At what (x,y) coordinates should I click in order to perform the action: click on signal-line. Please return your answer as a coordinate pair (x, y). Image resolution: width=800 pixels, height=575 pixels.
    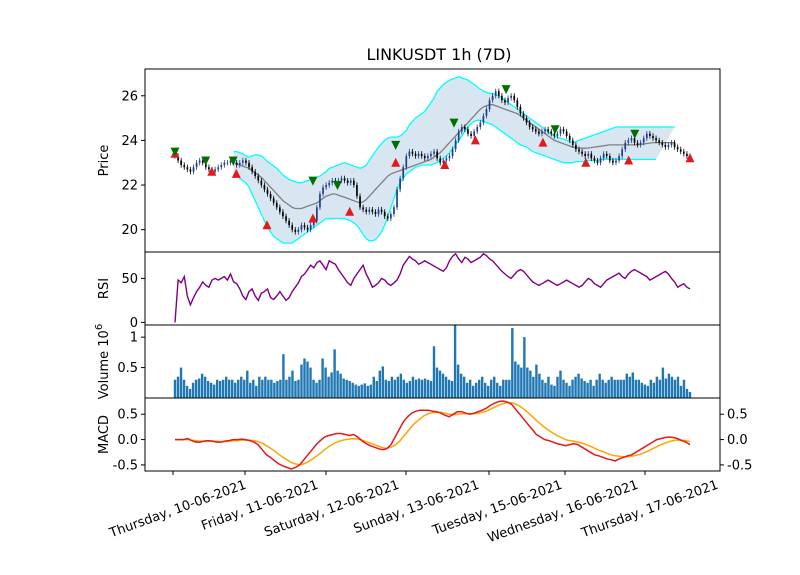
    Looking at the image, I should click on (433, 433).